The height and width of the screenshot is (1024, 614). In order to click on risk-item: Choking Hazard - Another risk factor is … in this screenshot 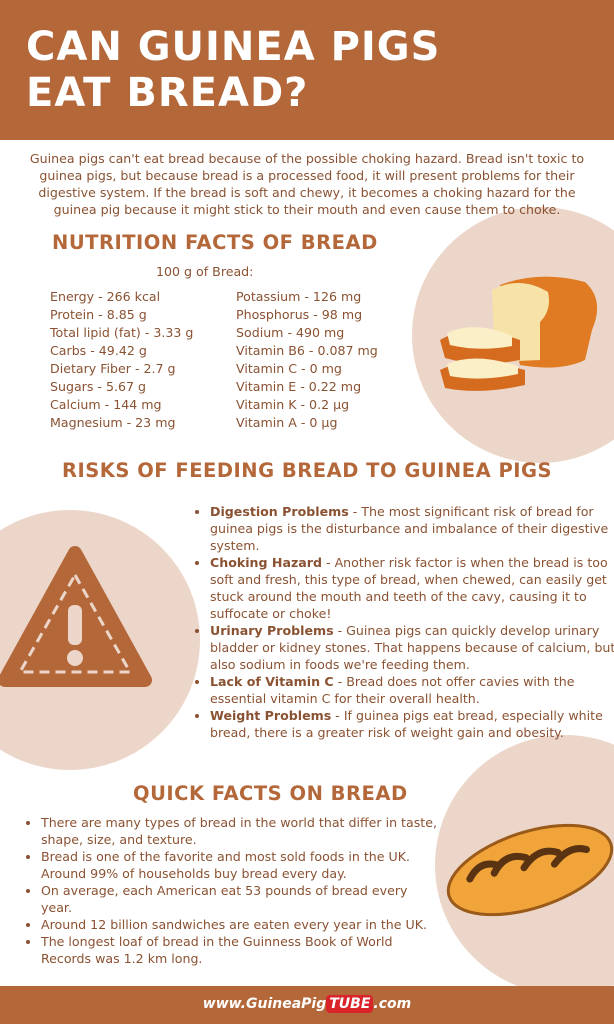, I will do `click(412, 588)`.